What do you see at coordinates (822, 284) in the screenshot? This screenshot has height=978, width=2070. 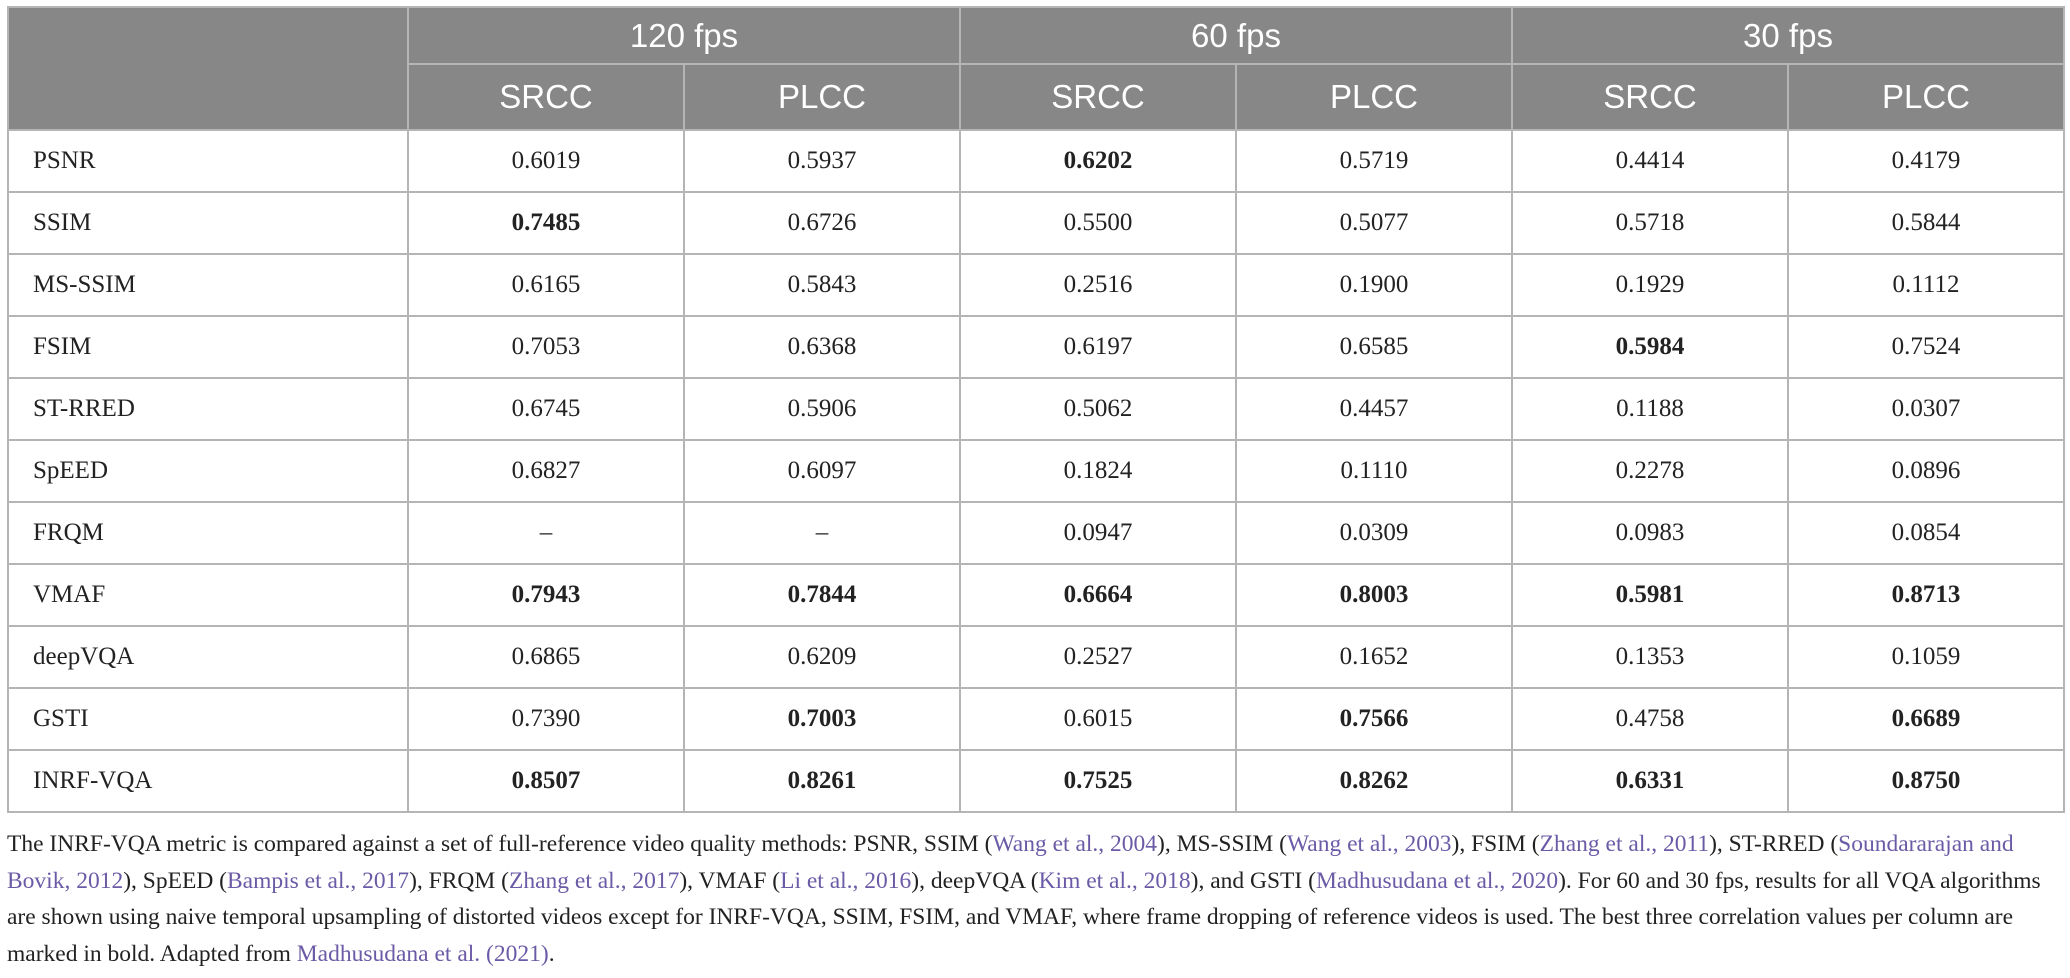 I see `value: 0.5843` at bounding box center [822, 284].